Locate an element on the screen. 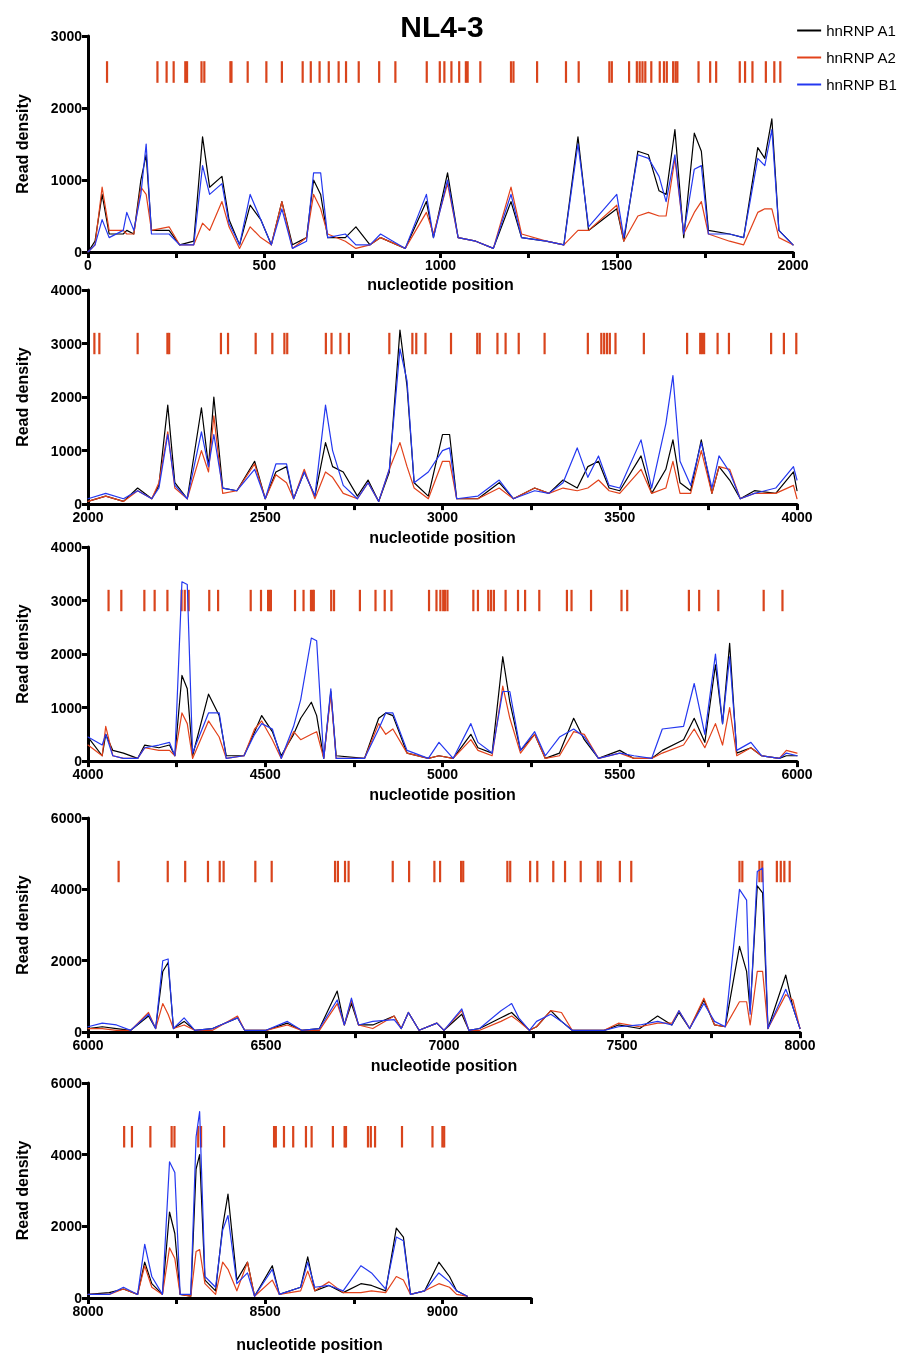 This screenshot has width=904, height=1357. x-tick-label: 4000 is located at coordinates (797, 517).